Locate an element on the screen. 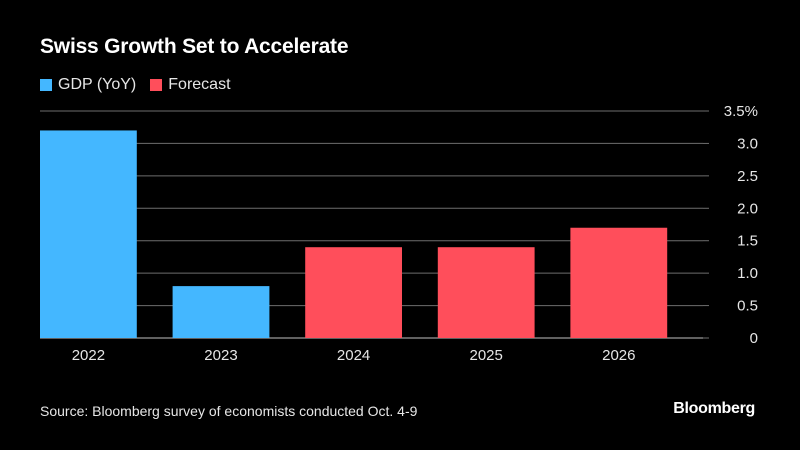 Image resolution: width=800 pixels, height=450 pixels. bar-2026 is located at coordinates (619, 282).